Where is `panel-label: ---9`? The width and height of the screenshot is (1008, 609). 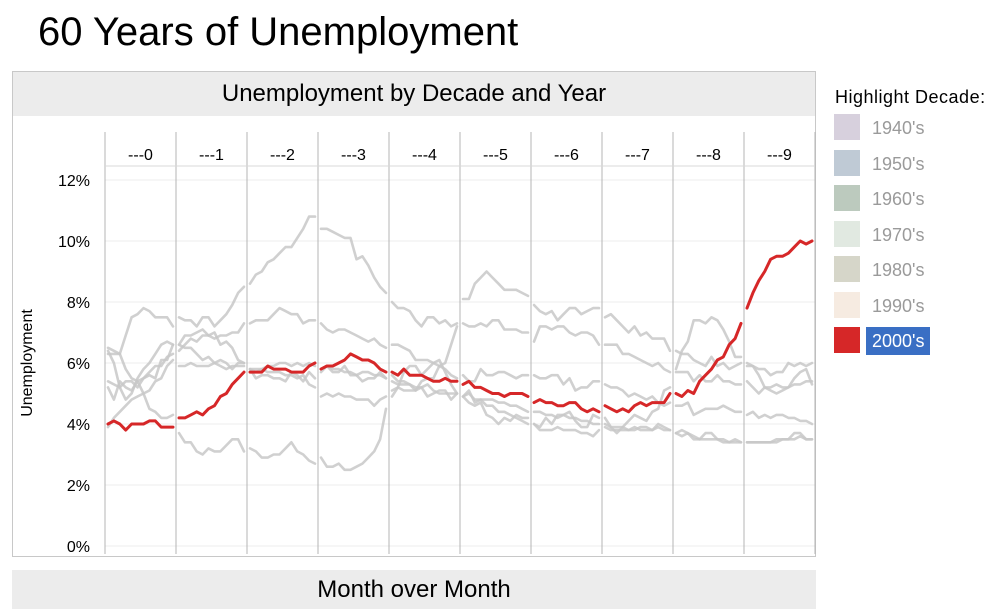 panel-label: ---9 is located at coordinates (779, 155).